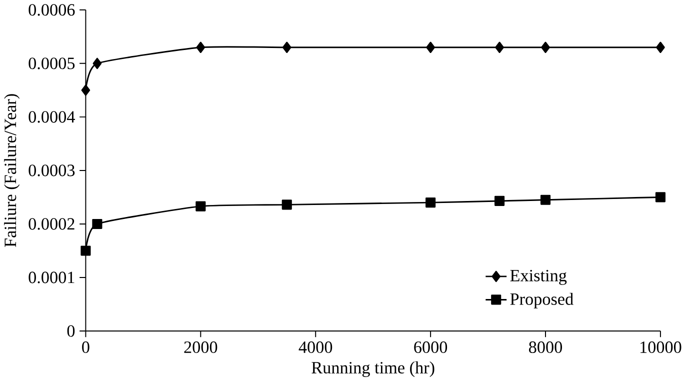 This screenshot has height=381, width=686. Describe the element at coordinates (12, 170) in the screenshot. I see `y-axis-title: Failiure (Failure/Year)` at that location.